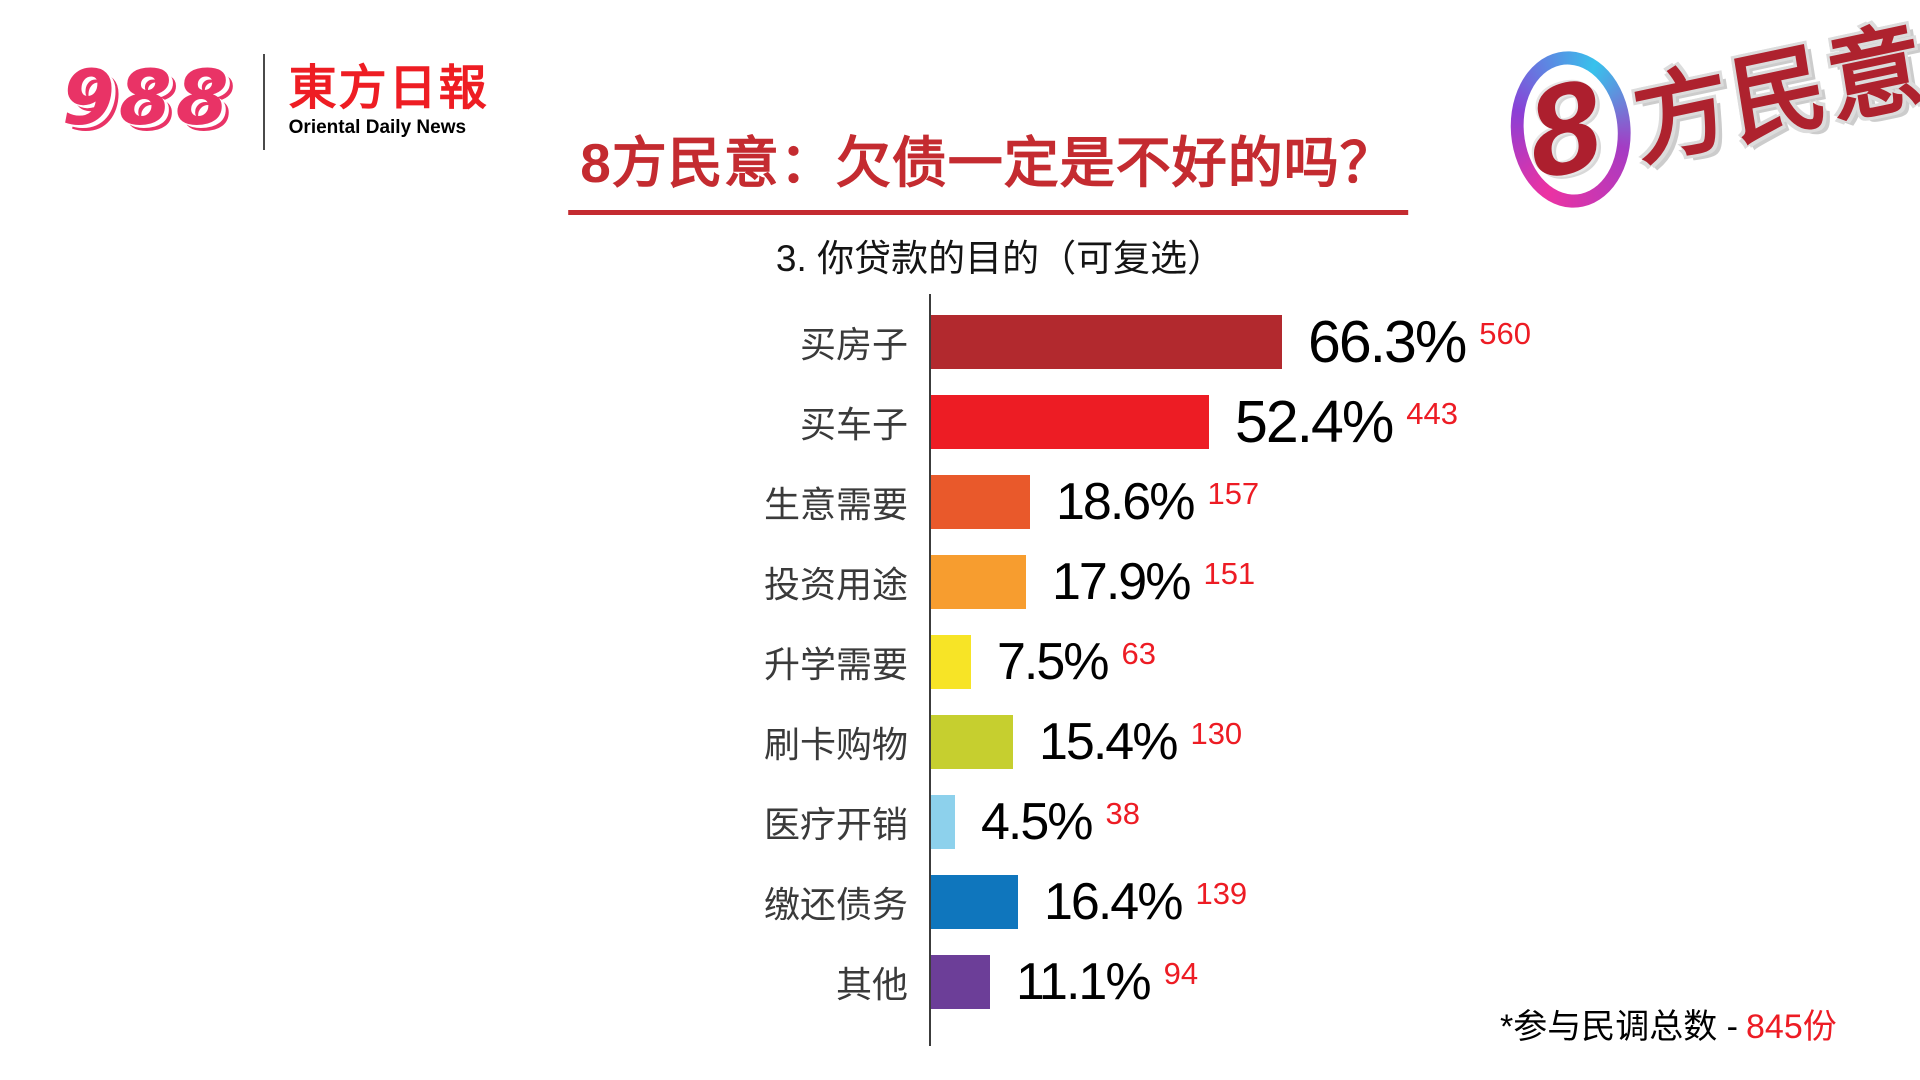  I want to click on percent-label: 7.5%, so click(1053, 662).